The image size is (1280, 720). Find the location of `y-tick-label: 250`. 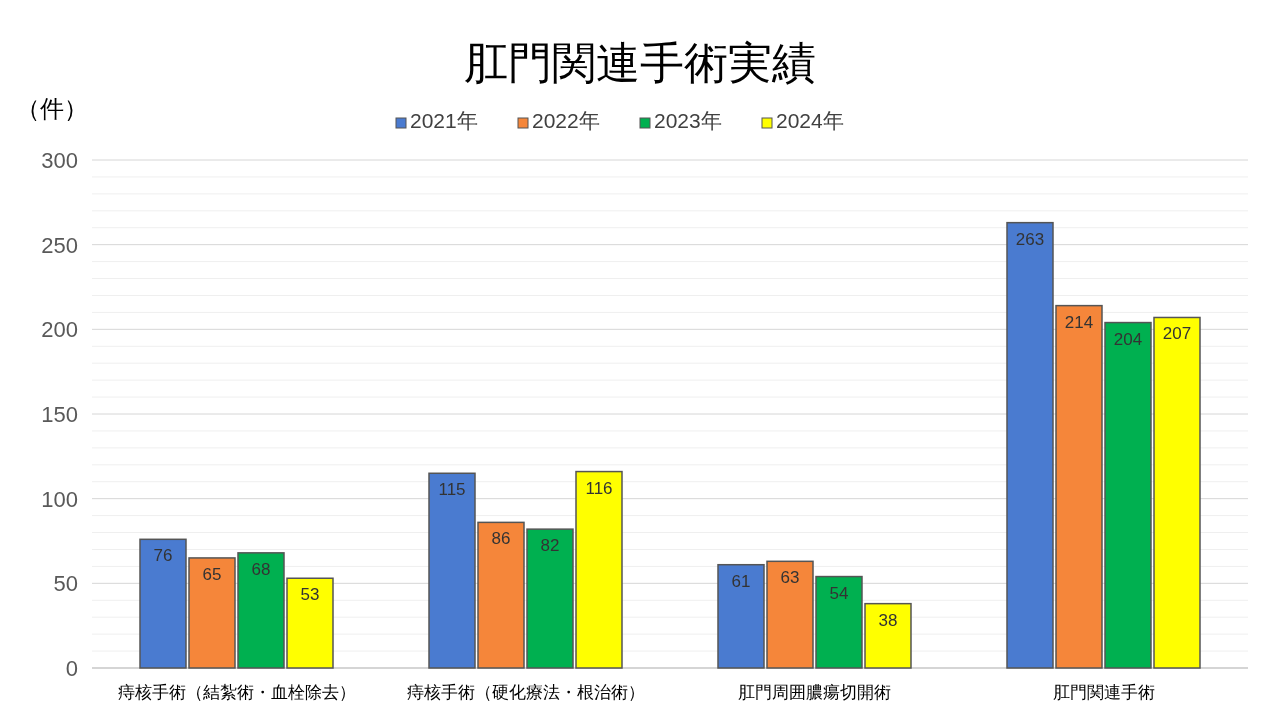

y-tick-label: 250 is located at coordinates (59, 245).